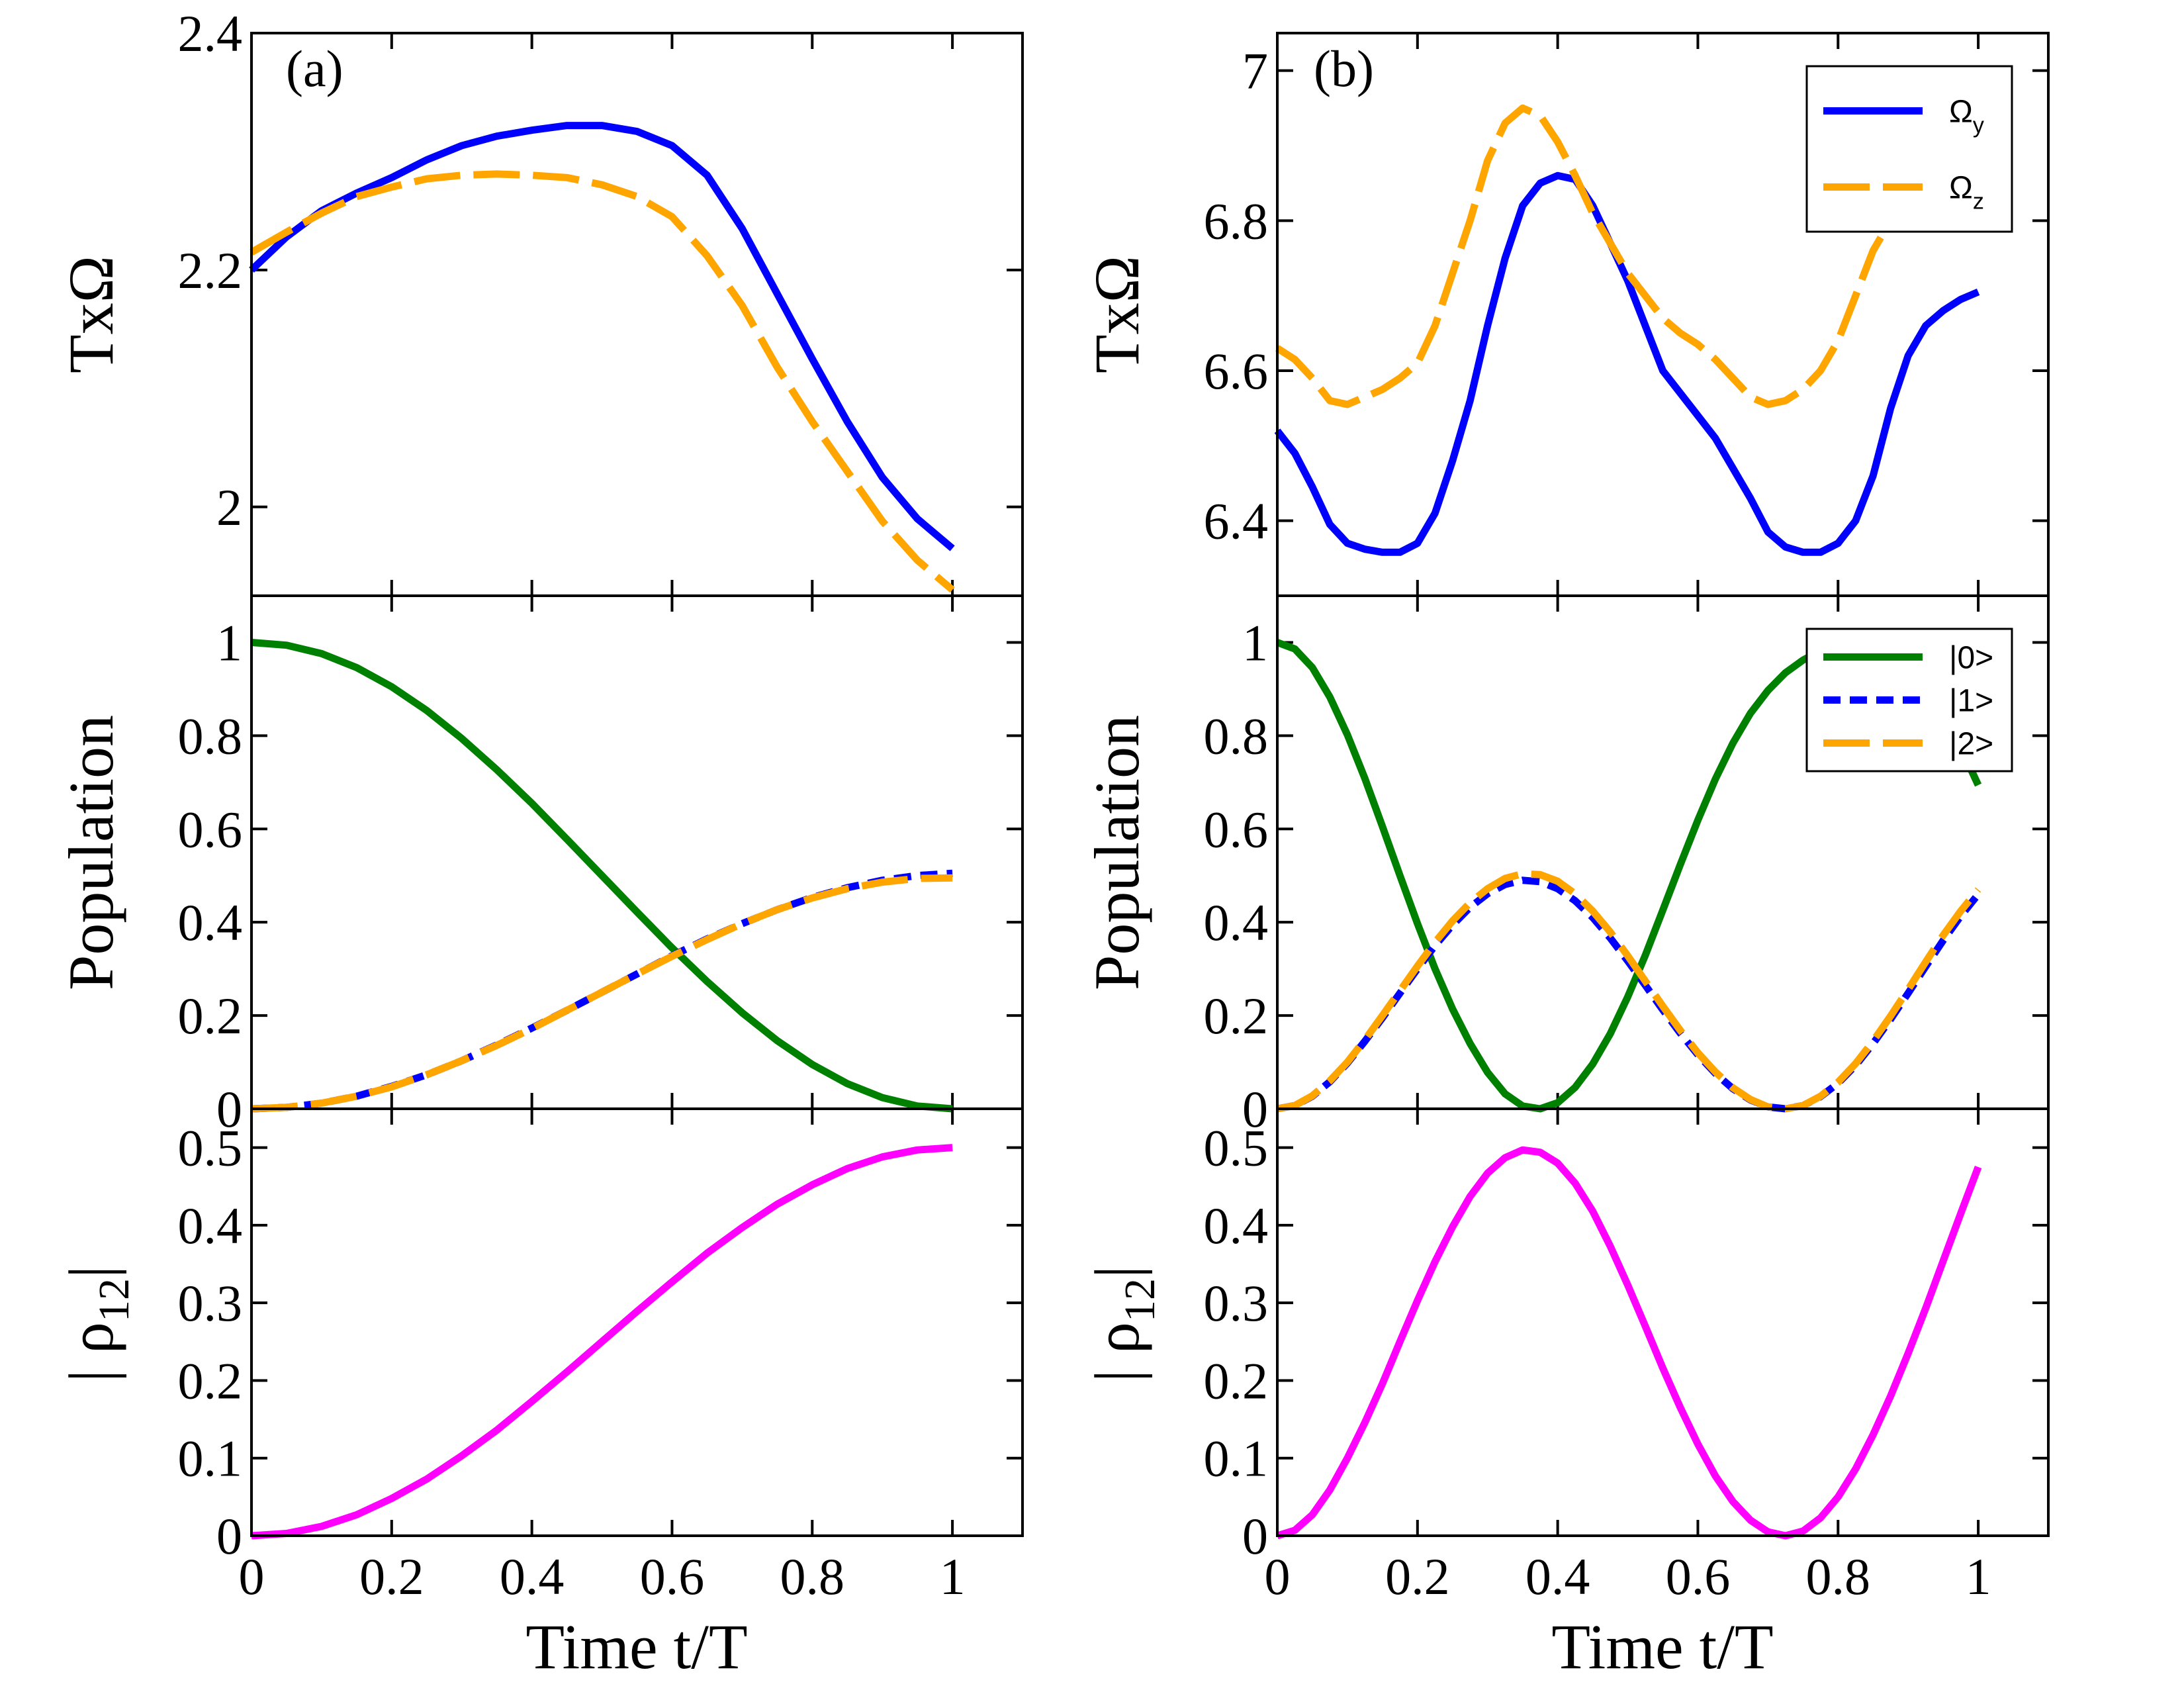  I want to click on panel-a-population-series-0-line, so click(602, 876).